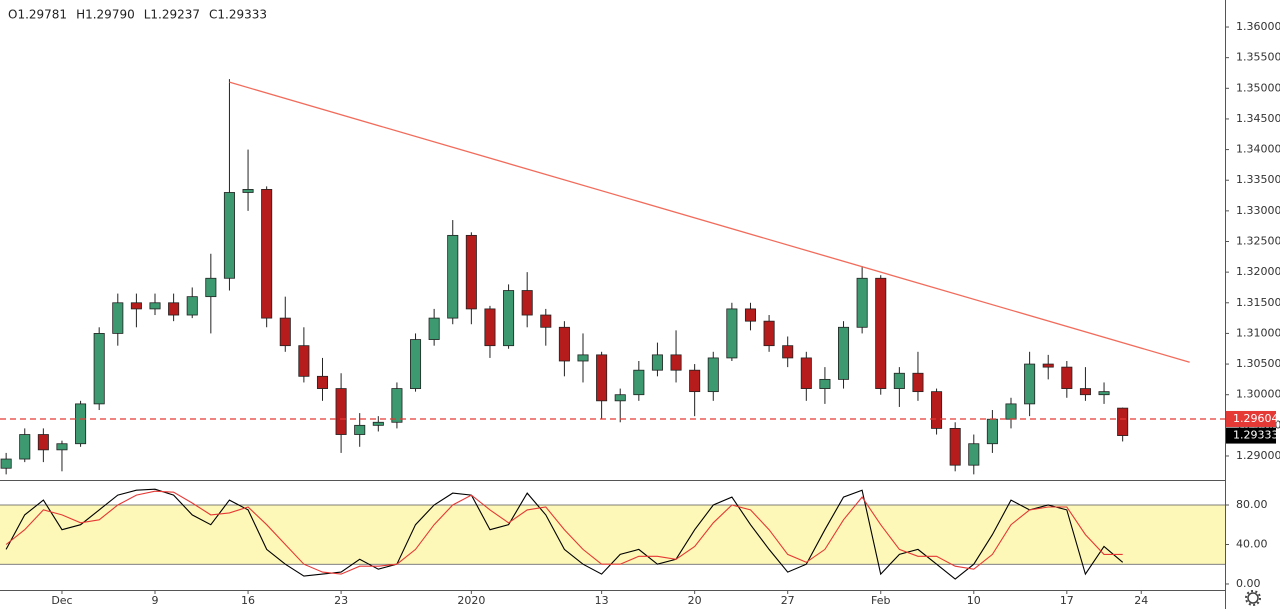 This screenshot has width=1280, height=609. I want to click on y-tick-label: 1.35000, so click(1258, 87).